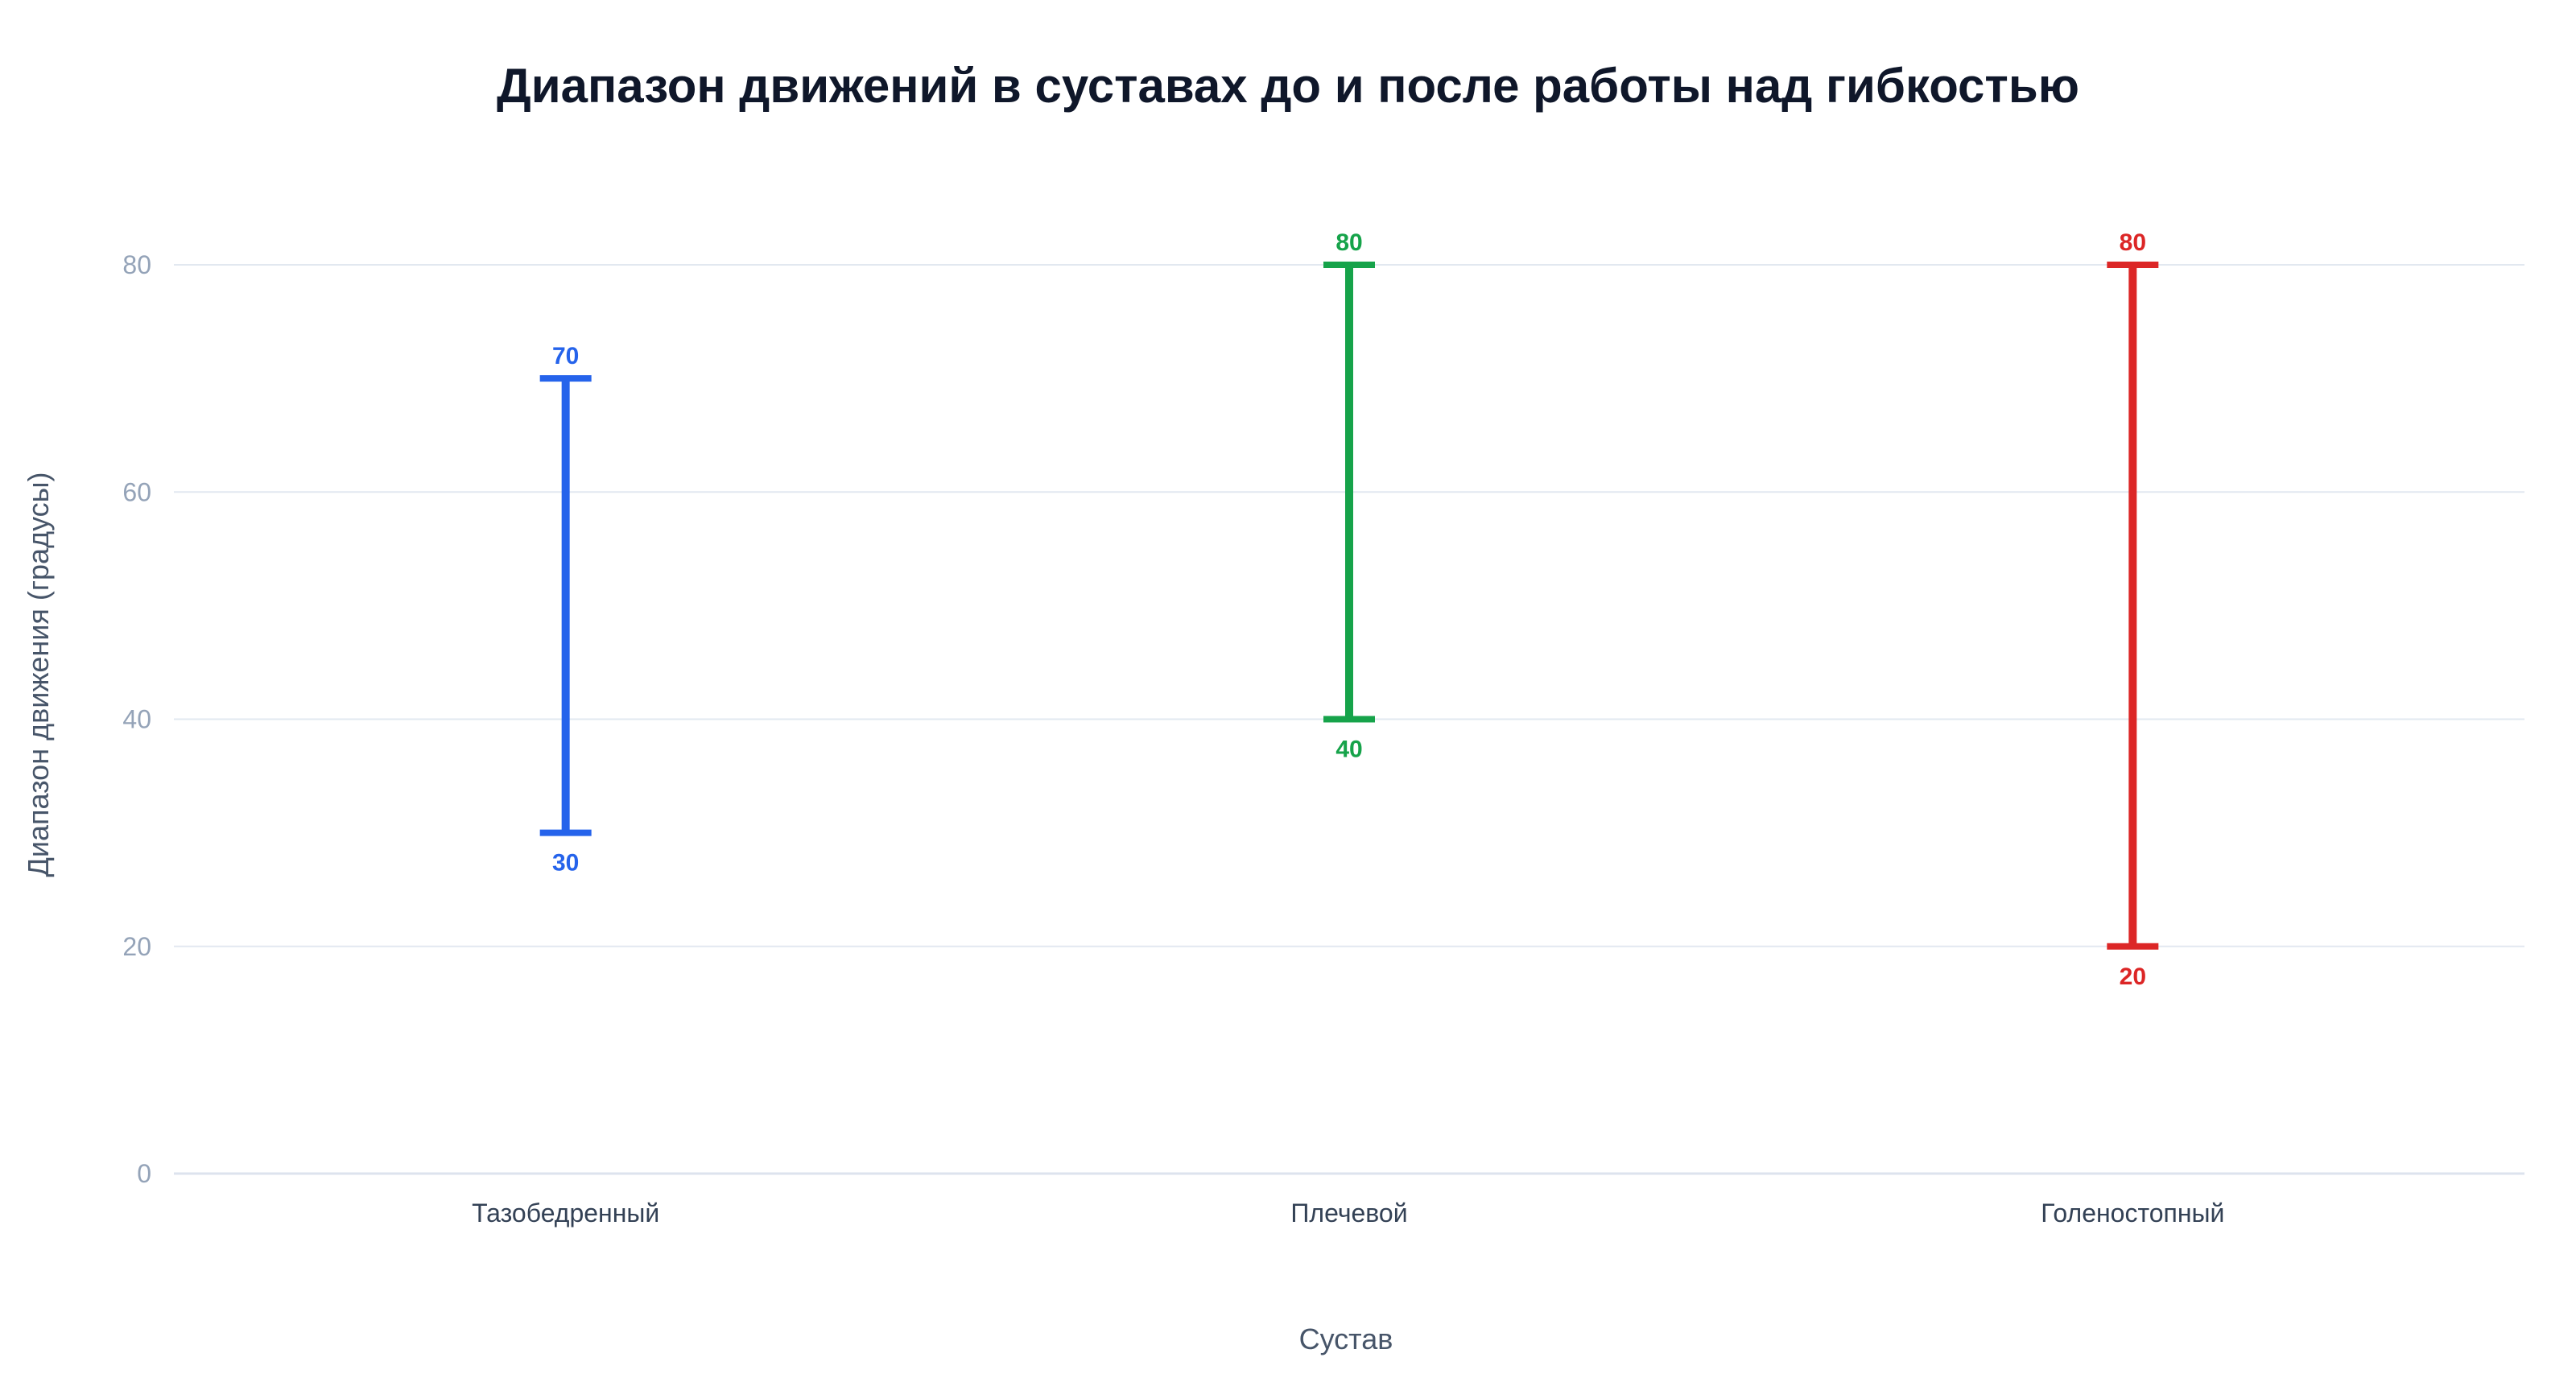 Image resolution: width=2576 pixels, height=1374 pixels. I want to click on data-label-low: 20, so click(2133, 976).